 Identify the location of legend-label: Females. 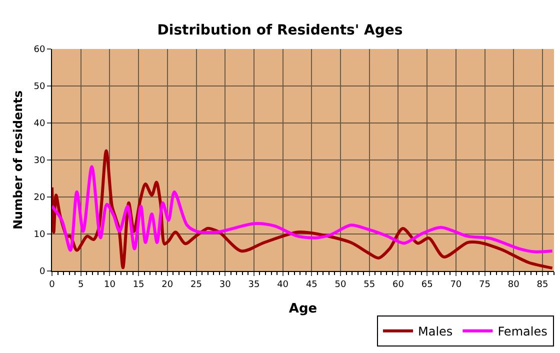
(523, 331).